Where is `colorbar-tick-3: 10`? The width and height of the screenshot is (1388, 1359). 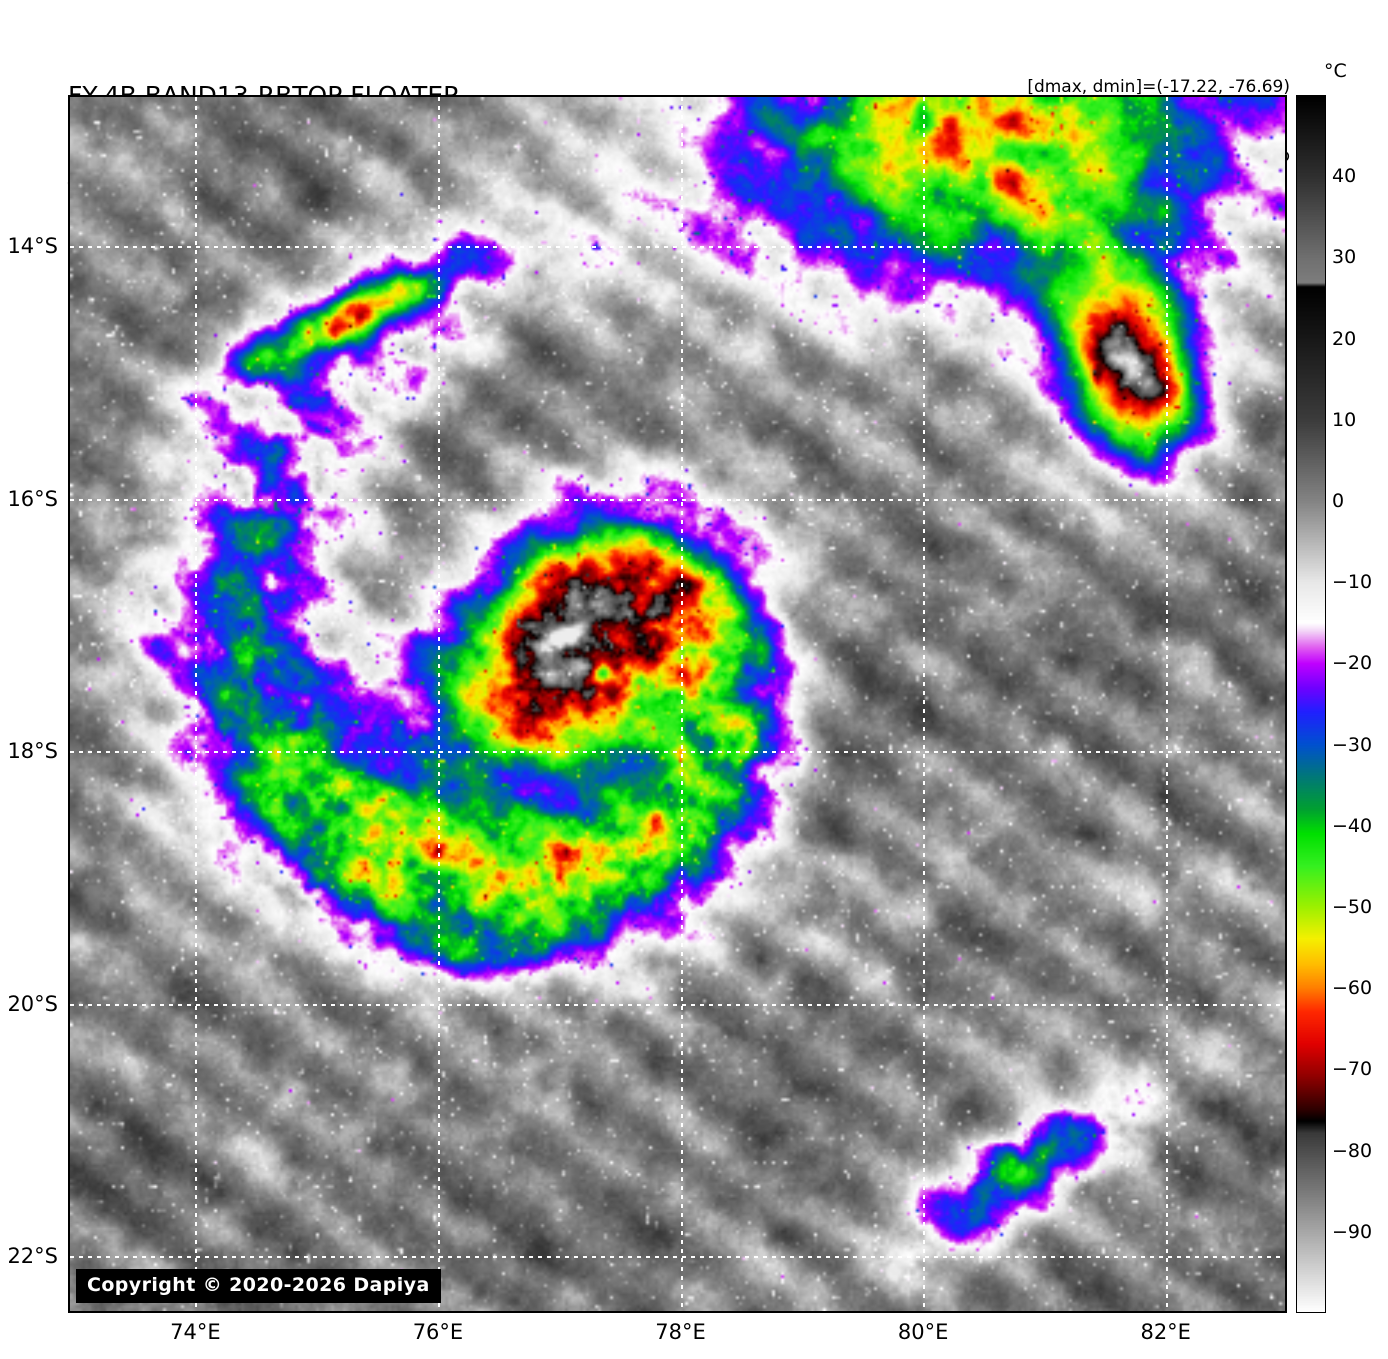 colorbar-tick-3: 10 is located at coordinates (1344, 419).